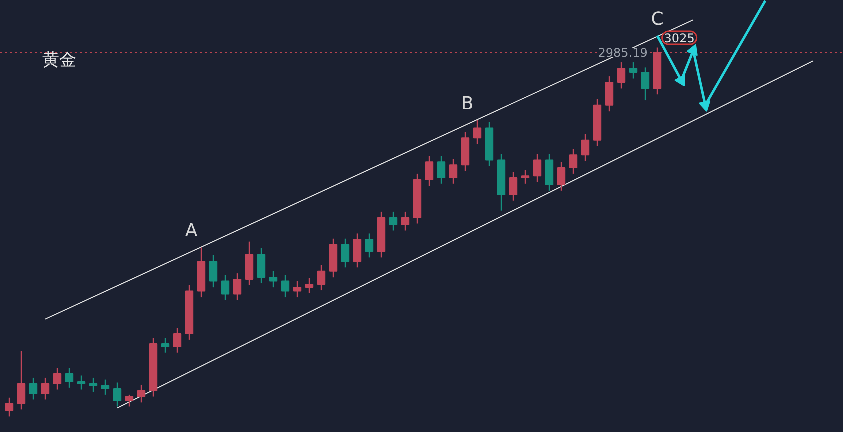 The image size is (843, 432). What do you see at coordinates (59, 60) in the screenshot?
I see `chart-title: 黄金` at bounding box center [59, 60].